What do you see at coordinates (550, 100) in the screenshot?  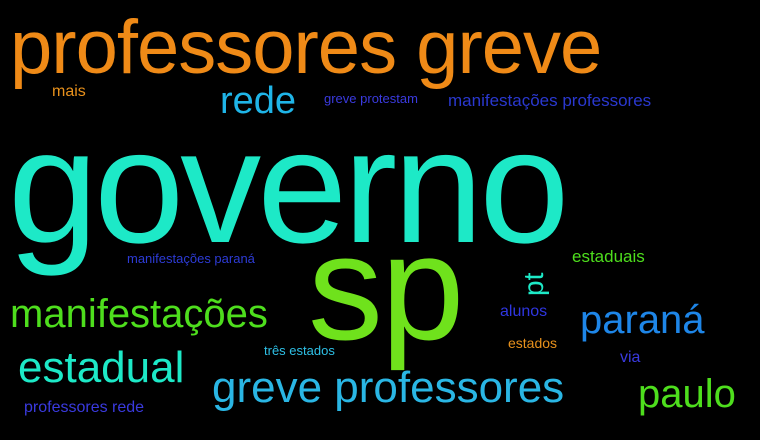 I see `word-manifestacoes-professores: manifestações professores` at bounding box center [550, 100].